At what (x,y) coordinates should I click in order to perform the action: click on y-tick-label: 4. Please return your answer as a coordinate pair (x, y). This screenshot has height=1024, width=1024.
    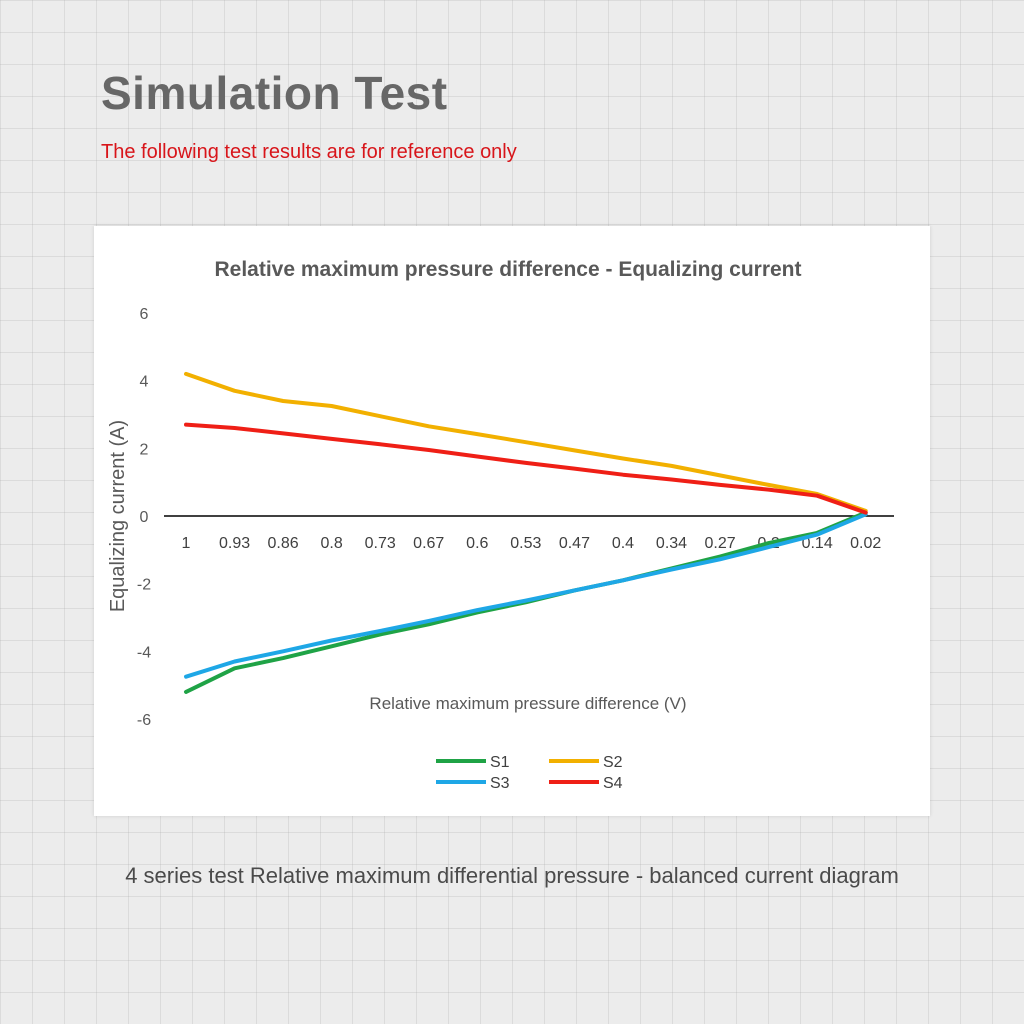
    Looking at the image, I should click on (144, 382).